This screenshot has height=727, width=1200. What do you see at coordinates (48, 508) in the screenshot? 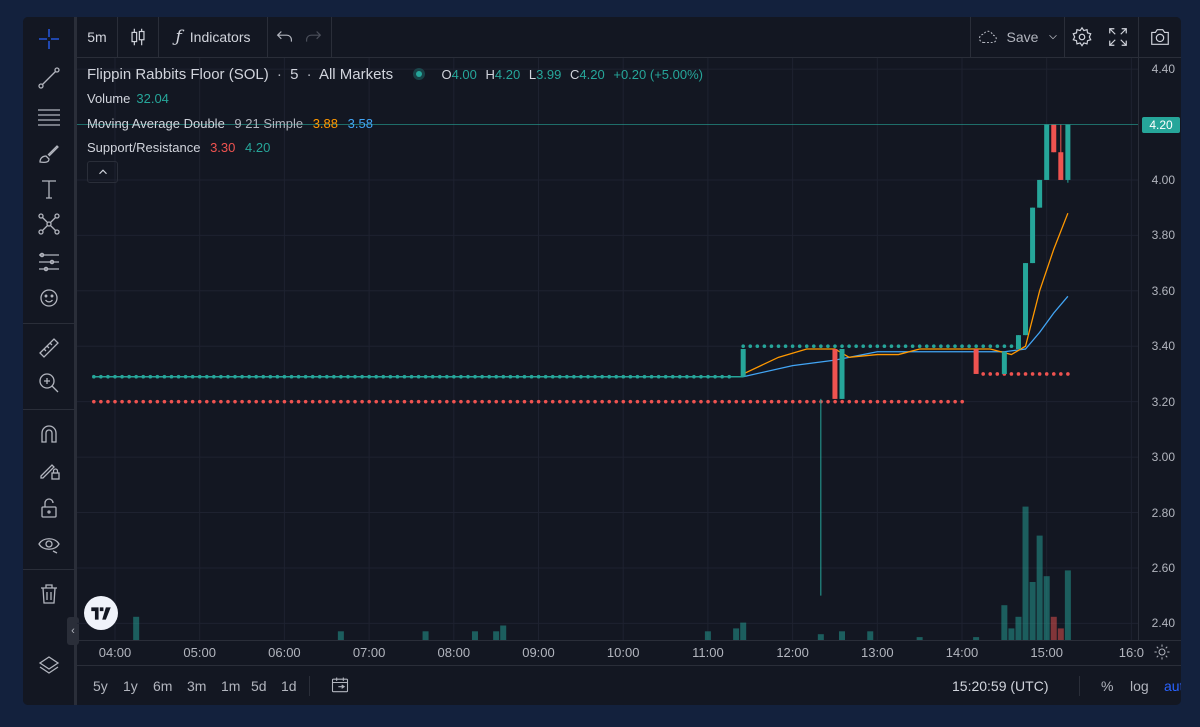
I see `unlock-icon` at bounding box center [48, 508].